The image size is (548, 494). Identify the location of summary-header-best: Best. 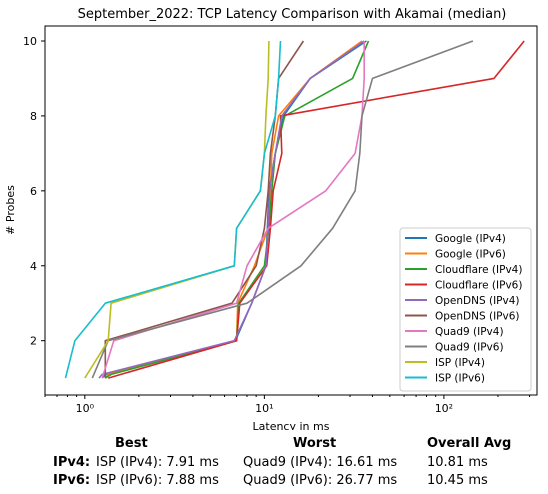
(131, 443).